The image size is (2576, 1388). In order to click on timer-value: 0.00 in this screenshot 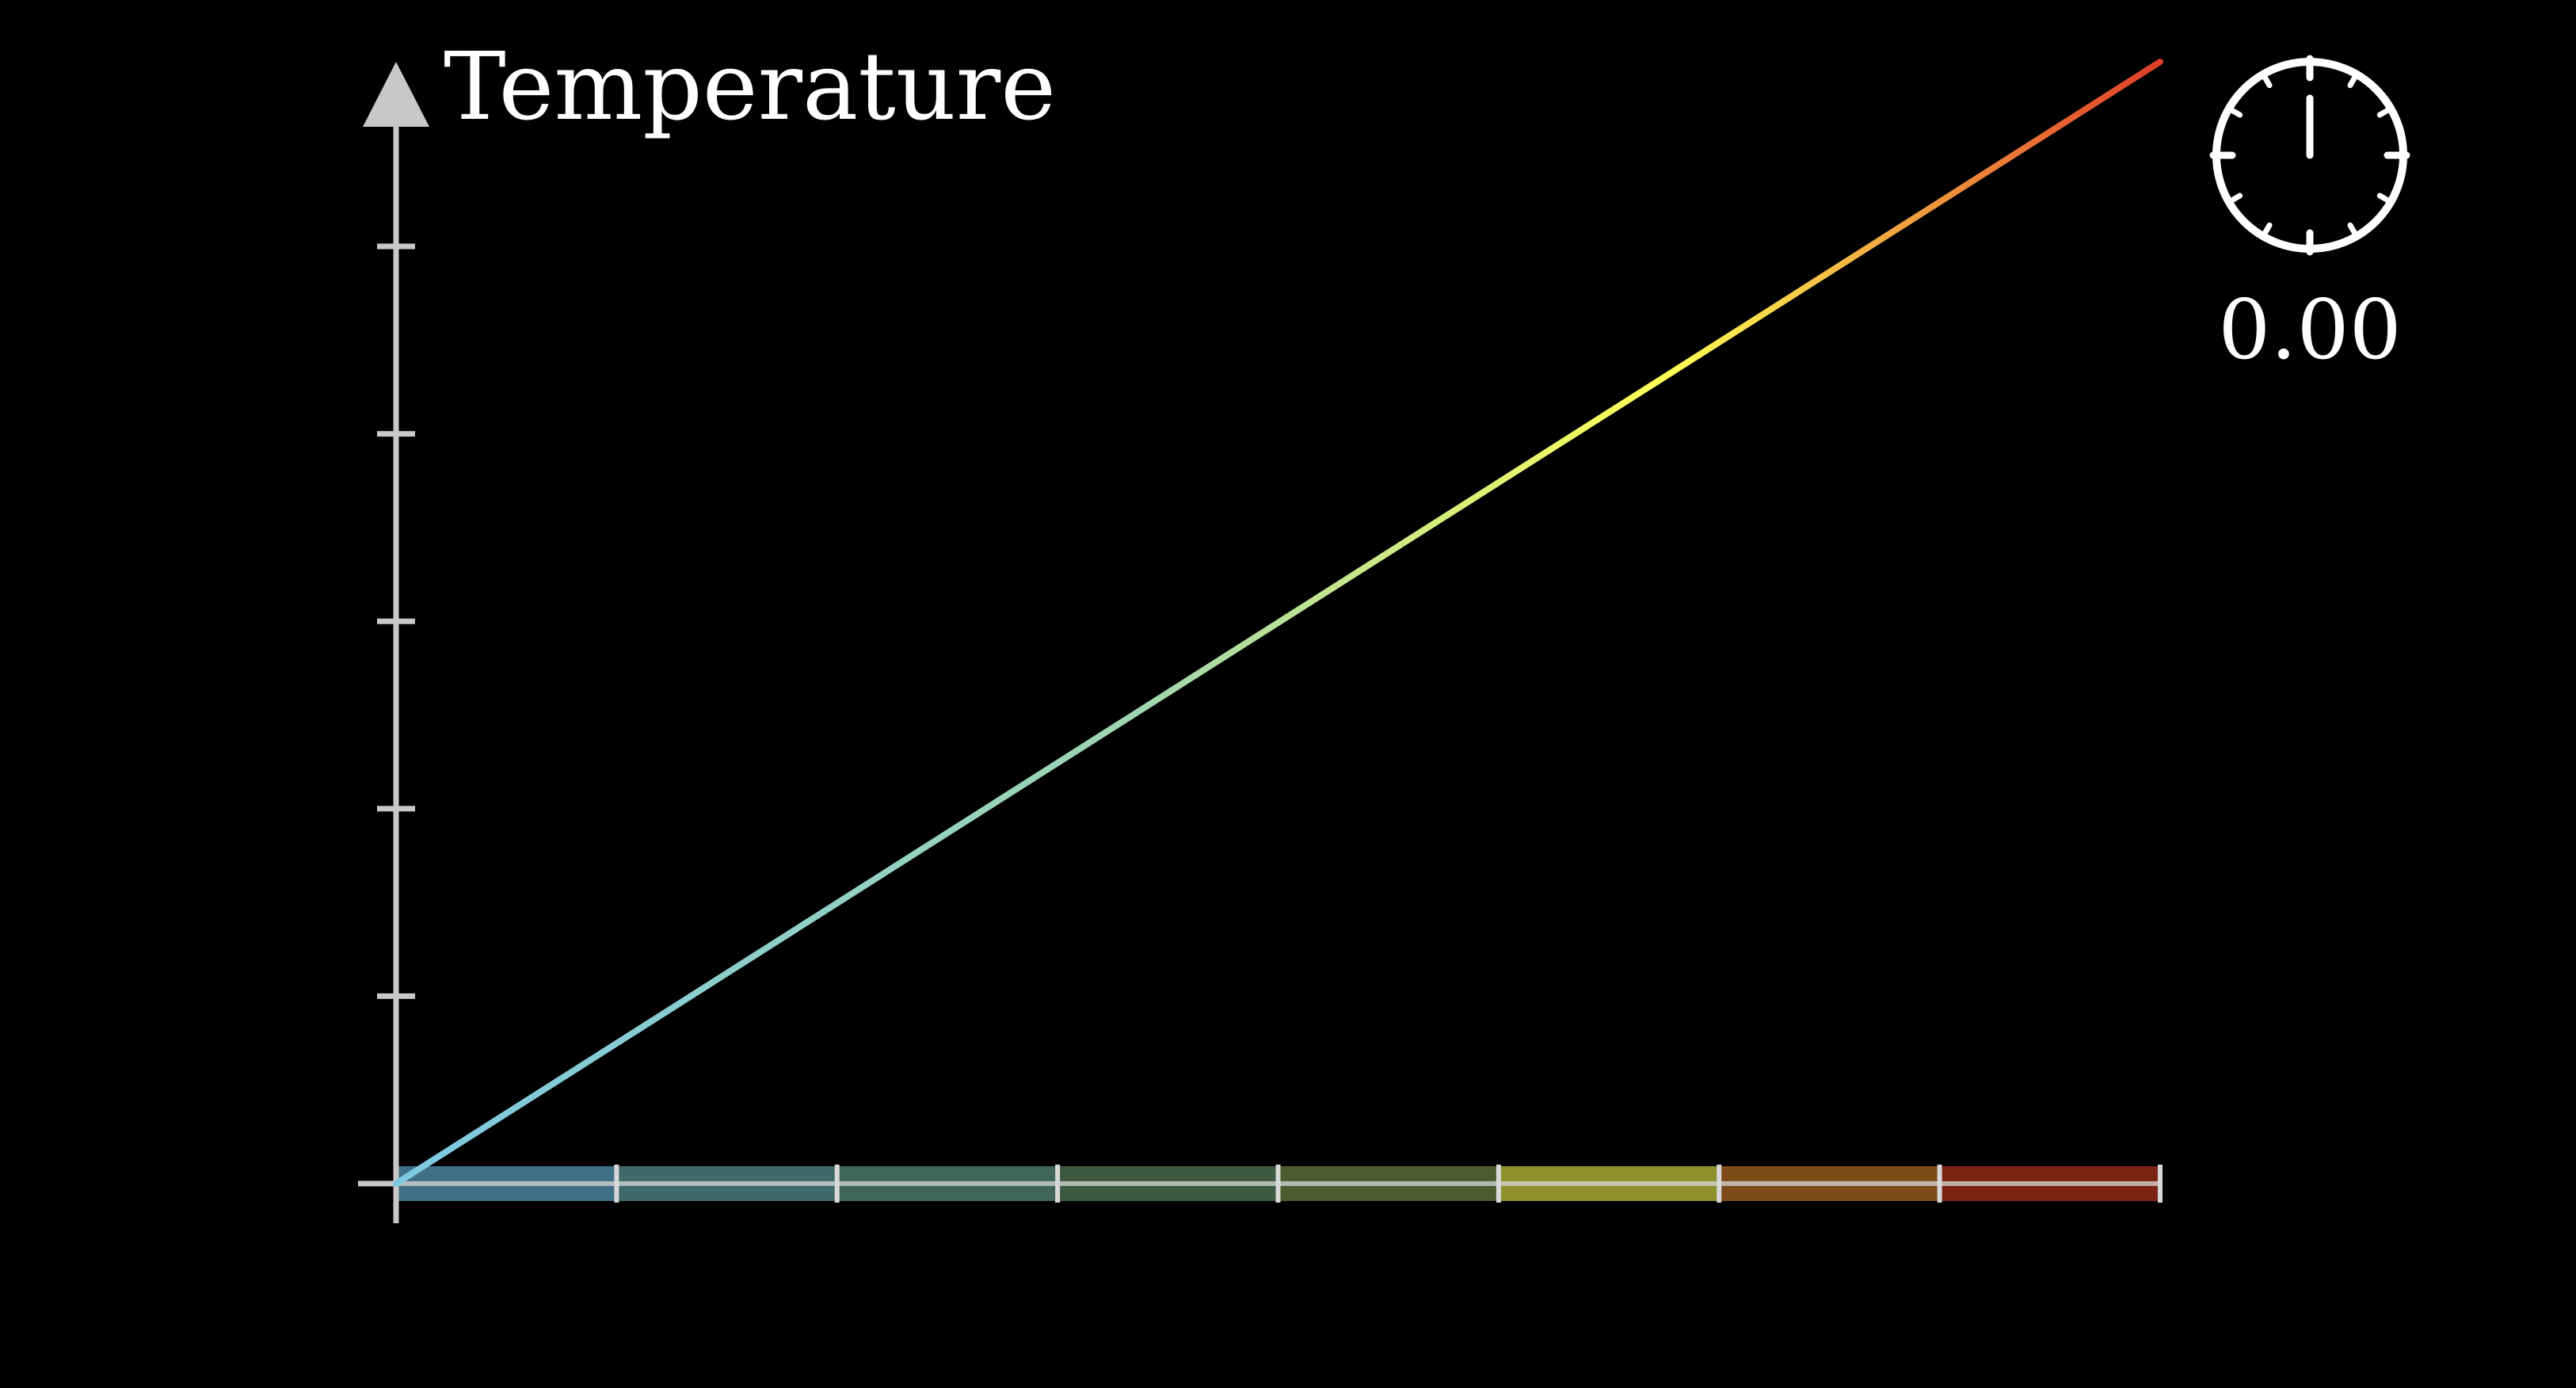, I will do `click(2310, 329)`.